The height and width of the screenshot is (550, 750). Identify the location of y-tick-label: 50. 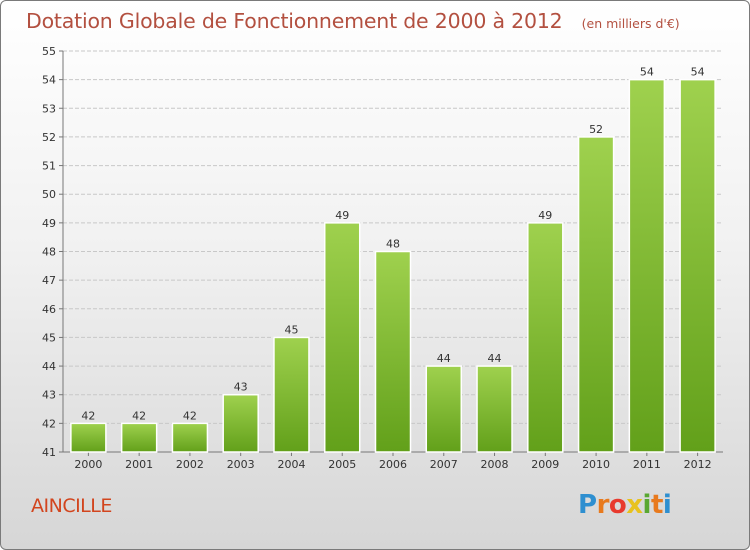
(49, 194).